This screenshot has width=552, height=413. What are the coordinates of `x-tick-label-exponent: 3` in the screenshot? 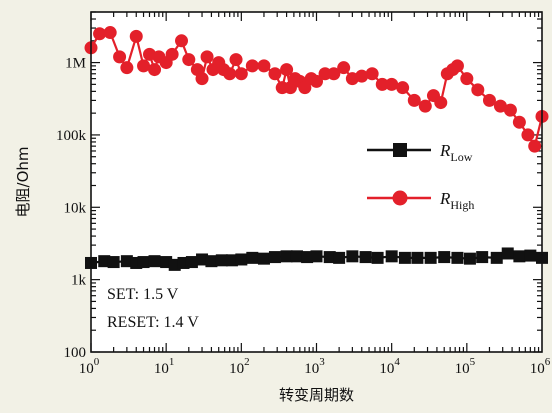 It's located at (322, 362).